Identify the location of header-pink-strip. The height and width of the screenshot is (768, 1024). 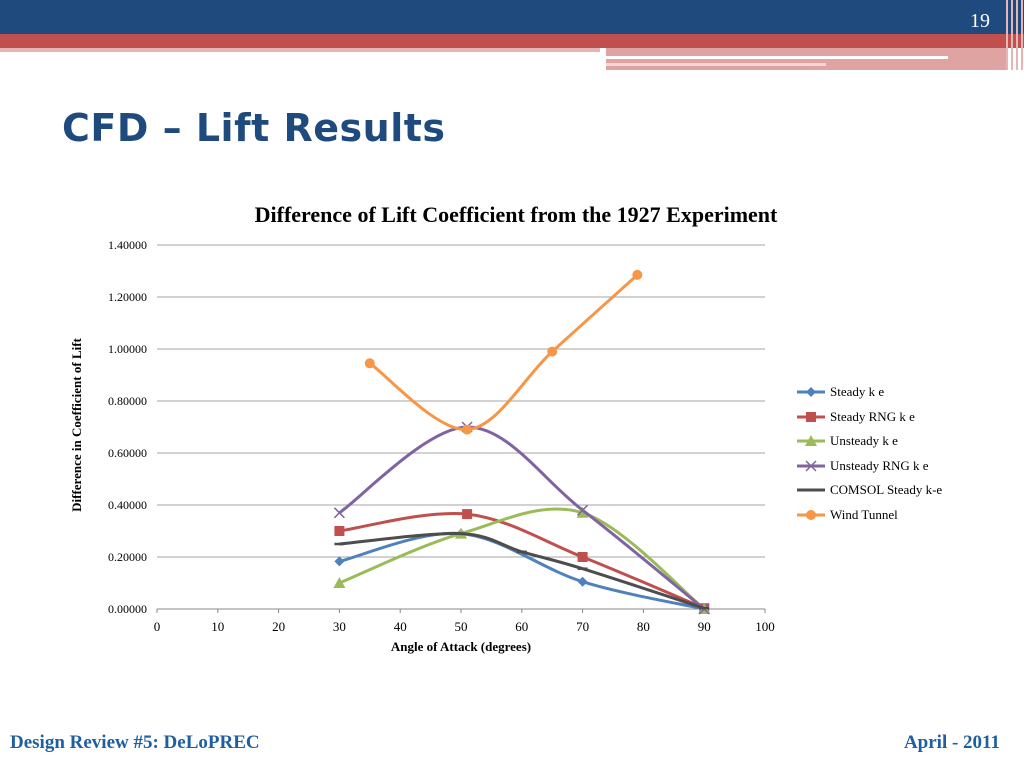
(300, 50).